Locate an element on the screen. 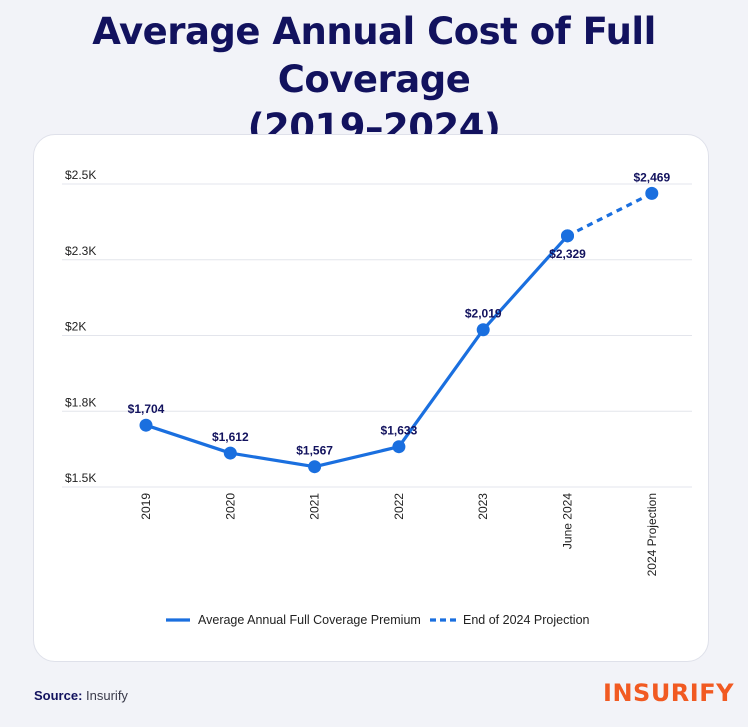 This screenshot has height=727, width=748. source-value: Insurify is located at coordinates (107, 695).